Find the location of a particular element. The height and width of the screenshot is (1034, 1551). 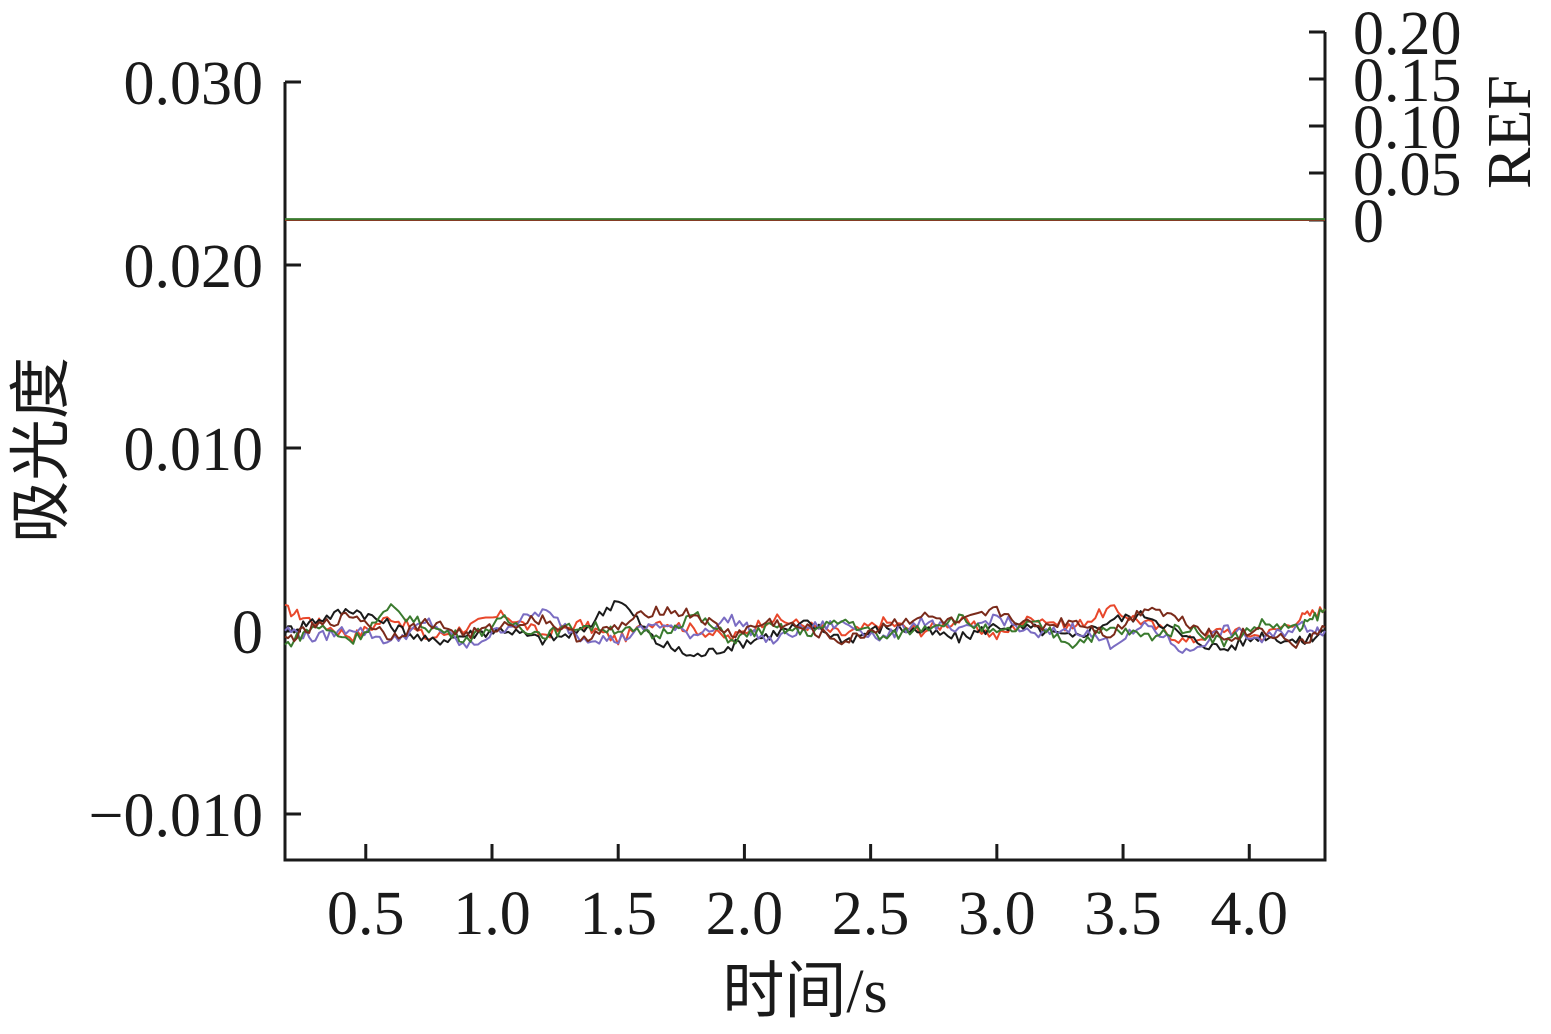

y2-tick-label: 0.15 is located at coordinates (1407, 81).